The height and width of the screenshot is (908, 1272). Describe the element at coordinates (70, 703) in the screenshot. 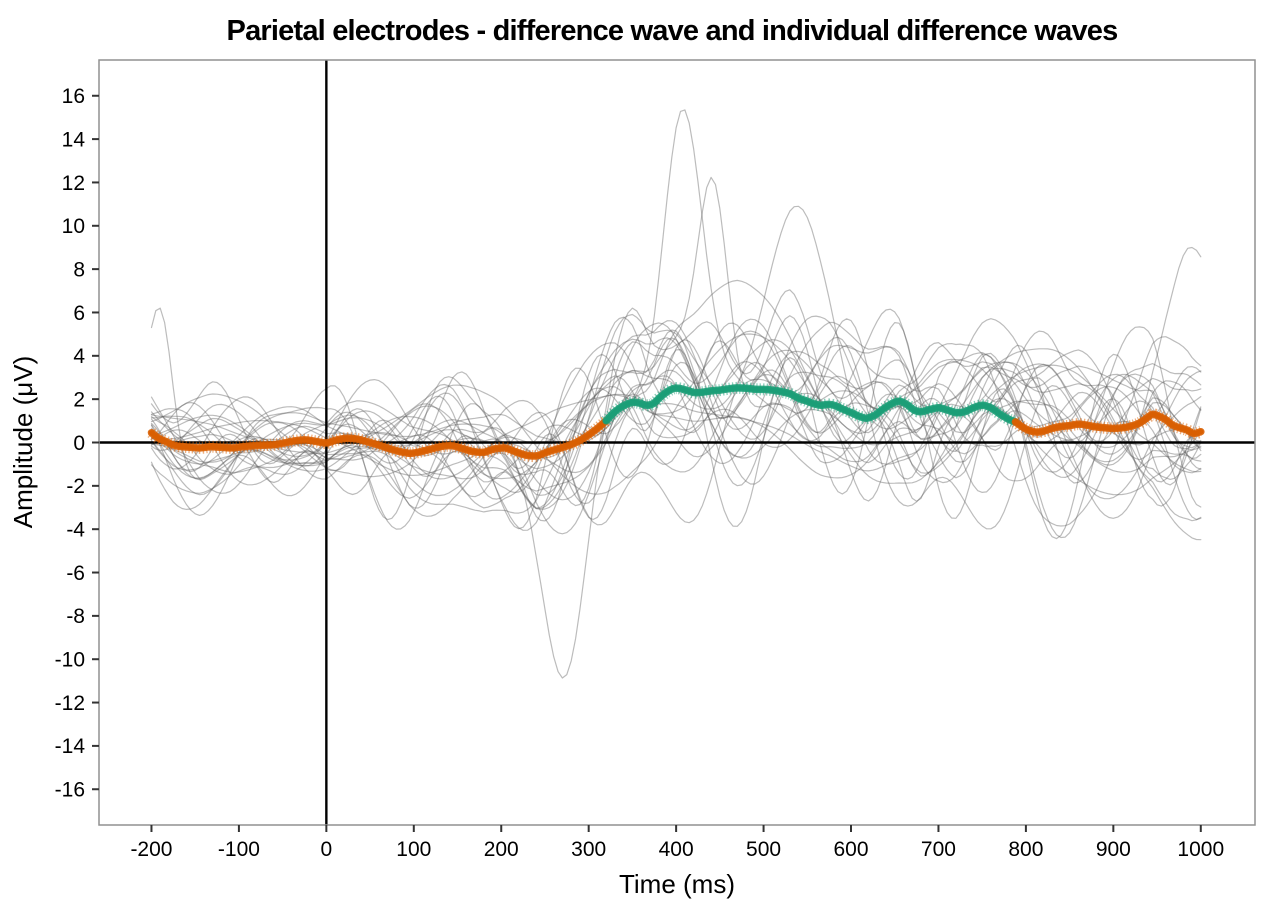

I see `y-tick-label: -12` at that location.